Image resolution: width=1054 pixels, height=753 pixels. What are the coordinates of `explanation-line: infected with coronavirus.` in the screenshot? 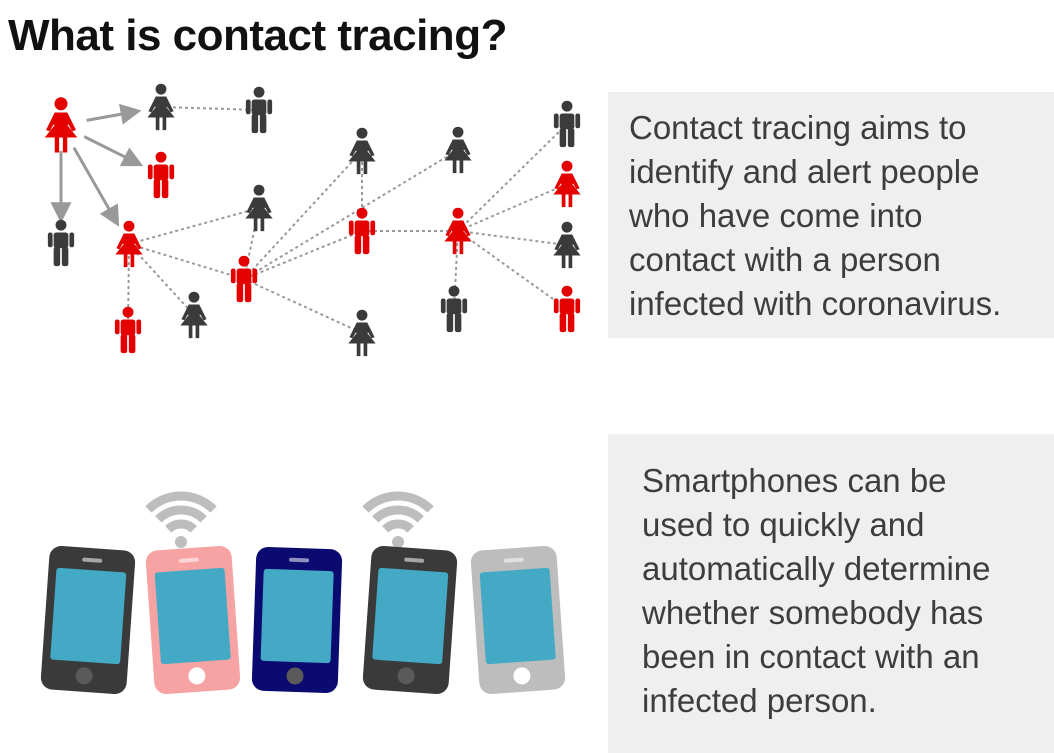 It's located at (815, 303).